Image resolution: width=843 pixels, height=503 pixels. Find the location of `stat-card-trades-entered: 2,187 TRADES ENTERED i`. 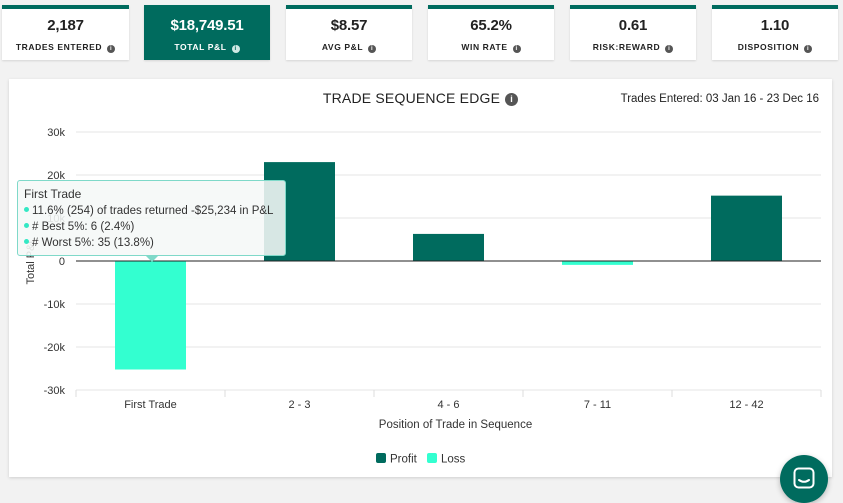

stat-card-trades-entered: 2,187 TRADES ENTERED i is located at coordinates (65, 32).